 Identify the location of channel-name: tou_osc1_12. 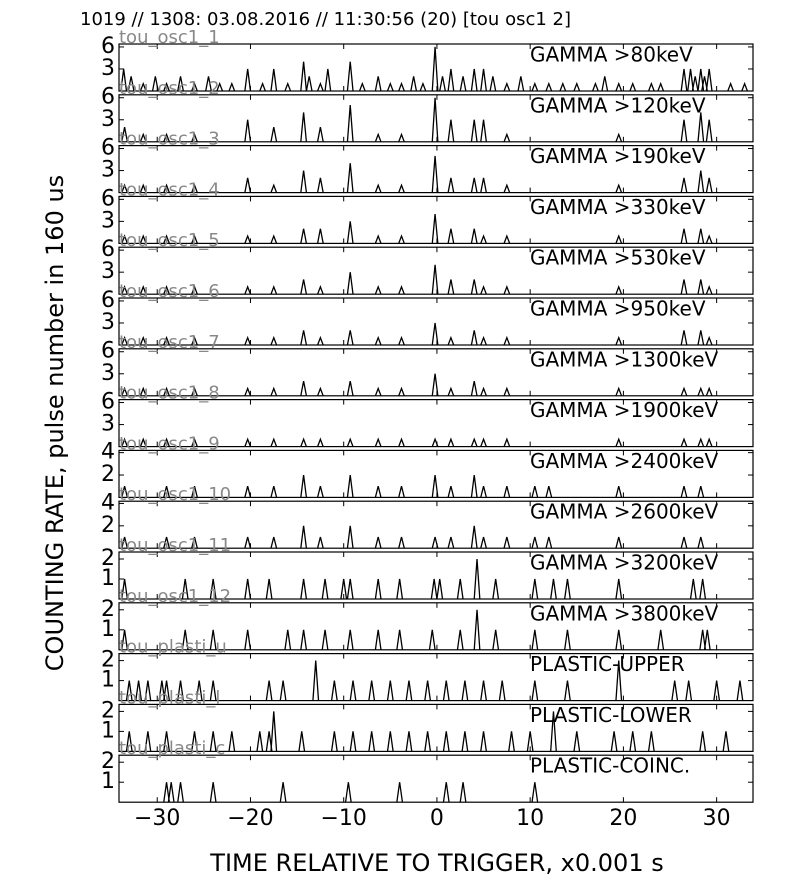
(175, 596).